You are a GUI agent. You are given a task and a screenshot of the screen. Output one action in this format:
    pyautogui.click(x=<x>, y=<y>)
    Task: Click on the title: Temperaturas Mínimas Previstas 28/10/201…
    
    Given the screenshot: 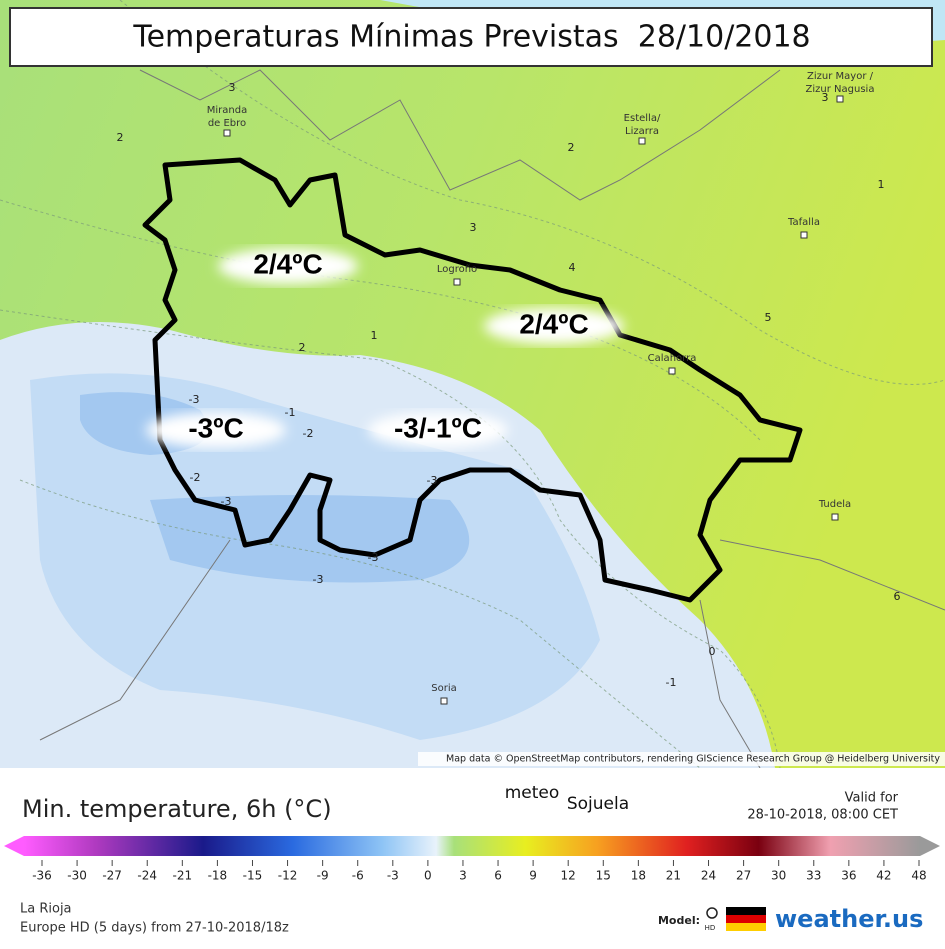 What is the action you would take?
    pyautogui.click(x=471, y=37)
    